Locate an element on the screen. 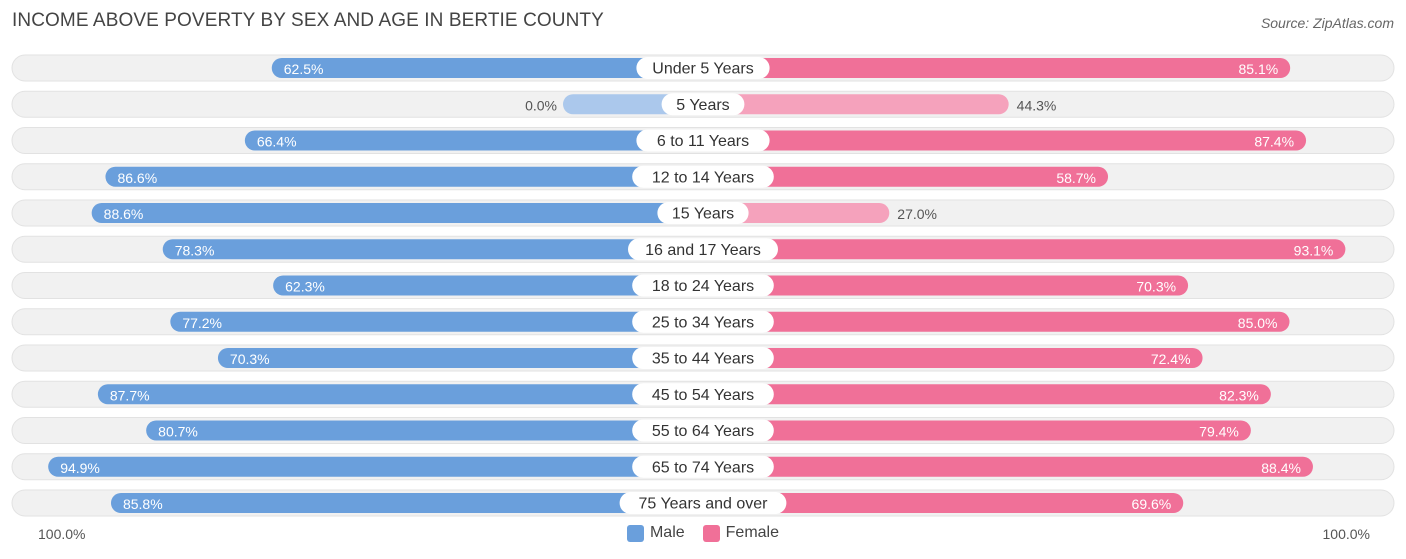 This screenshot has height=559, width=1406. category-label: 45 to 54 Years is located at coordinates (703, 395).